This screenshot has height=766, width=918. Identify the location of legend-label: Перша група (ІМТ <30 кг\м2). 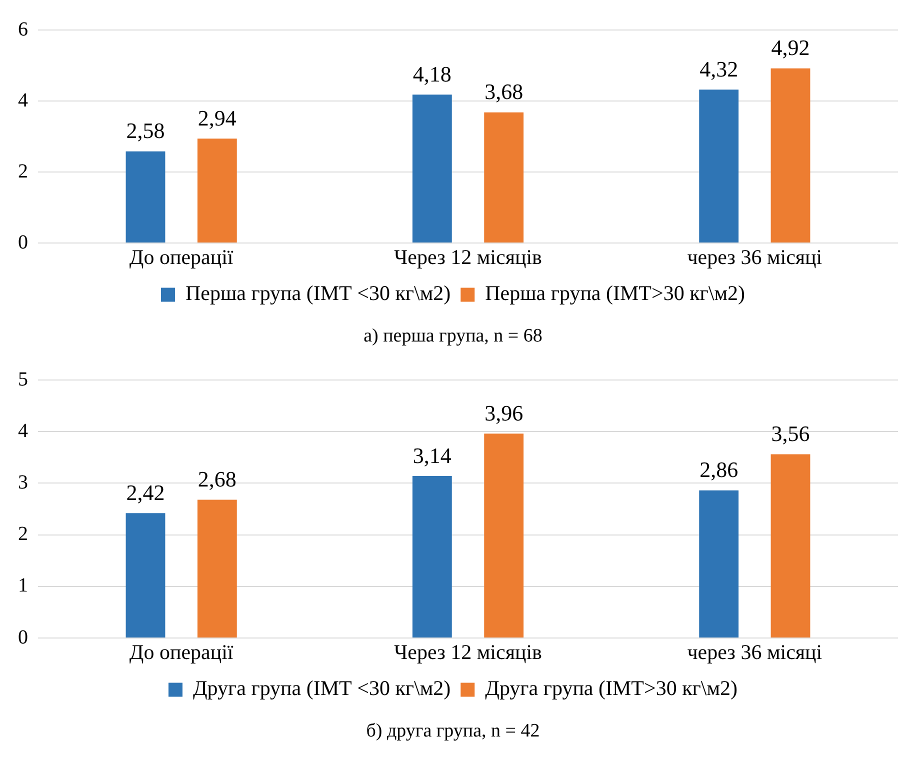
(318, 293).